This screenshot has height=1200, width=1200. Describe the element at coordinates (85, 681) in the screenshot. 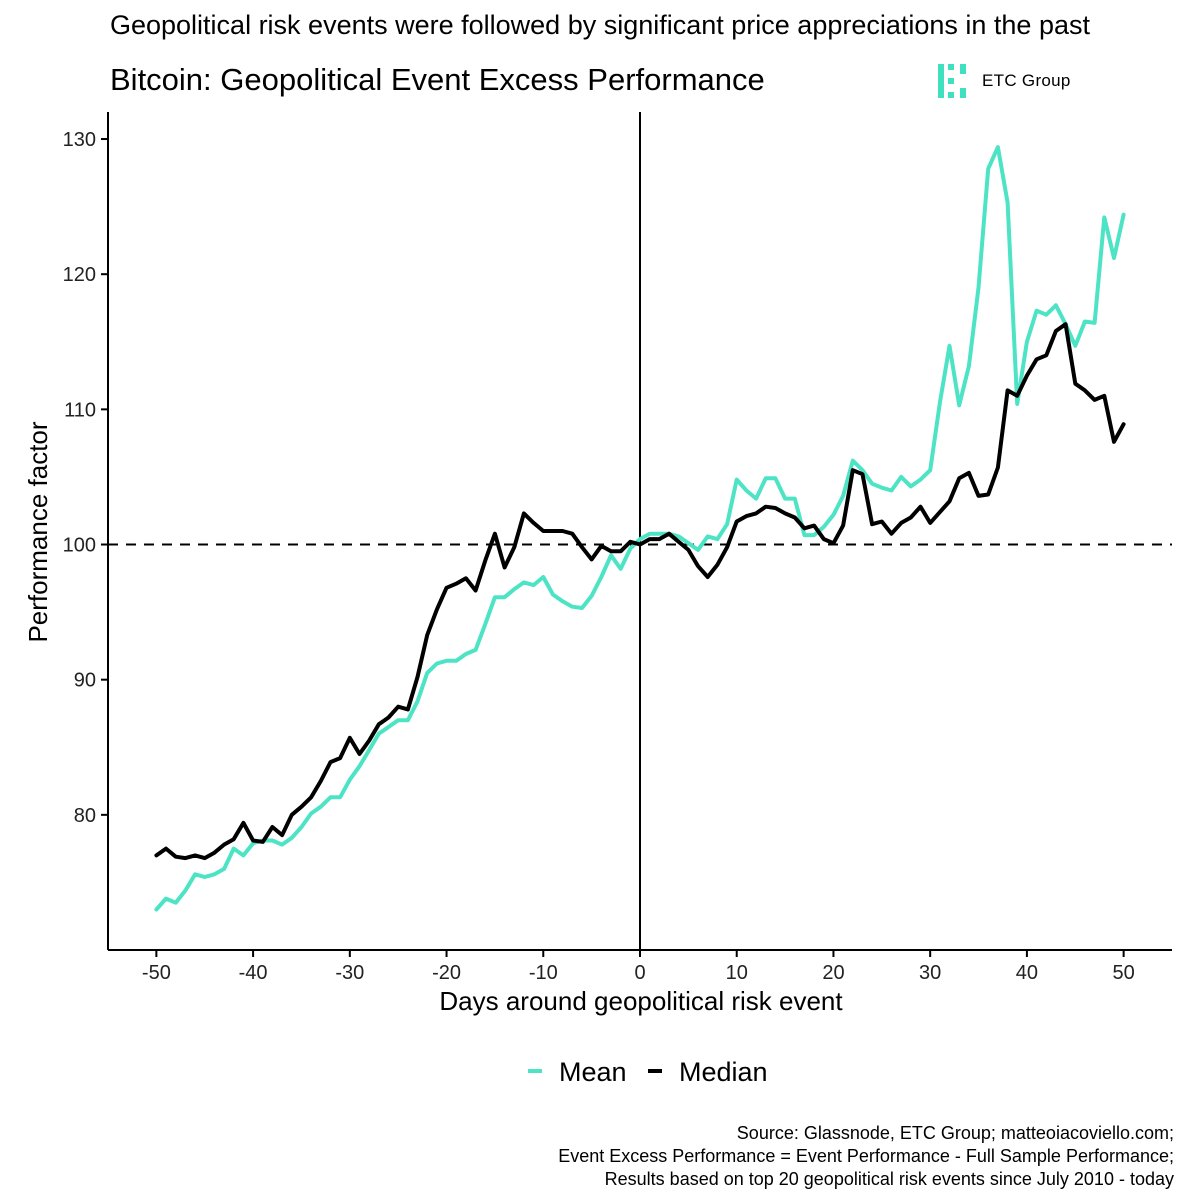

I see `y-tick-label: 90` at that location.